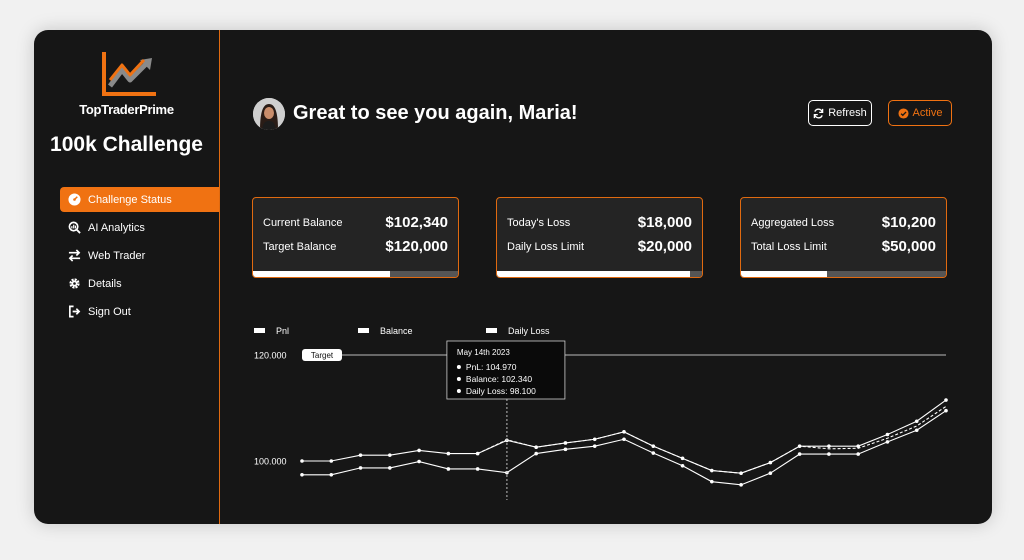 The image size is (1024, 560). I want to click on analytics-search-icon, so click(74, 227).